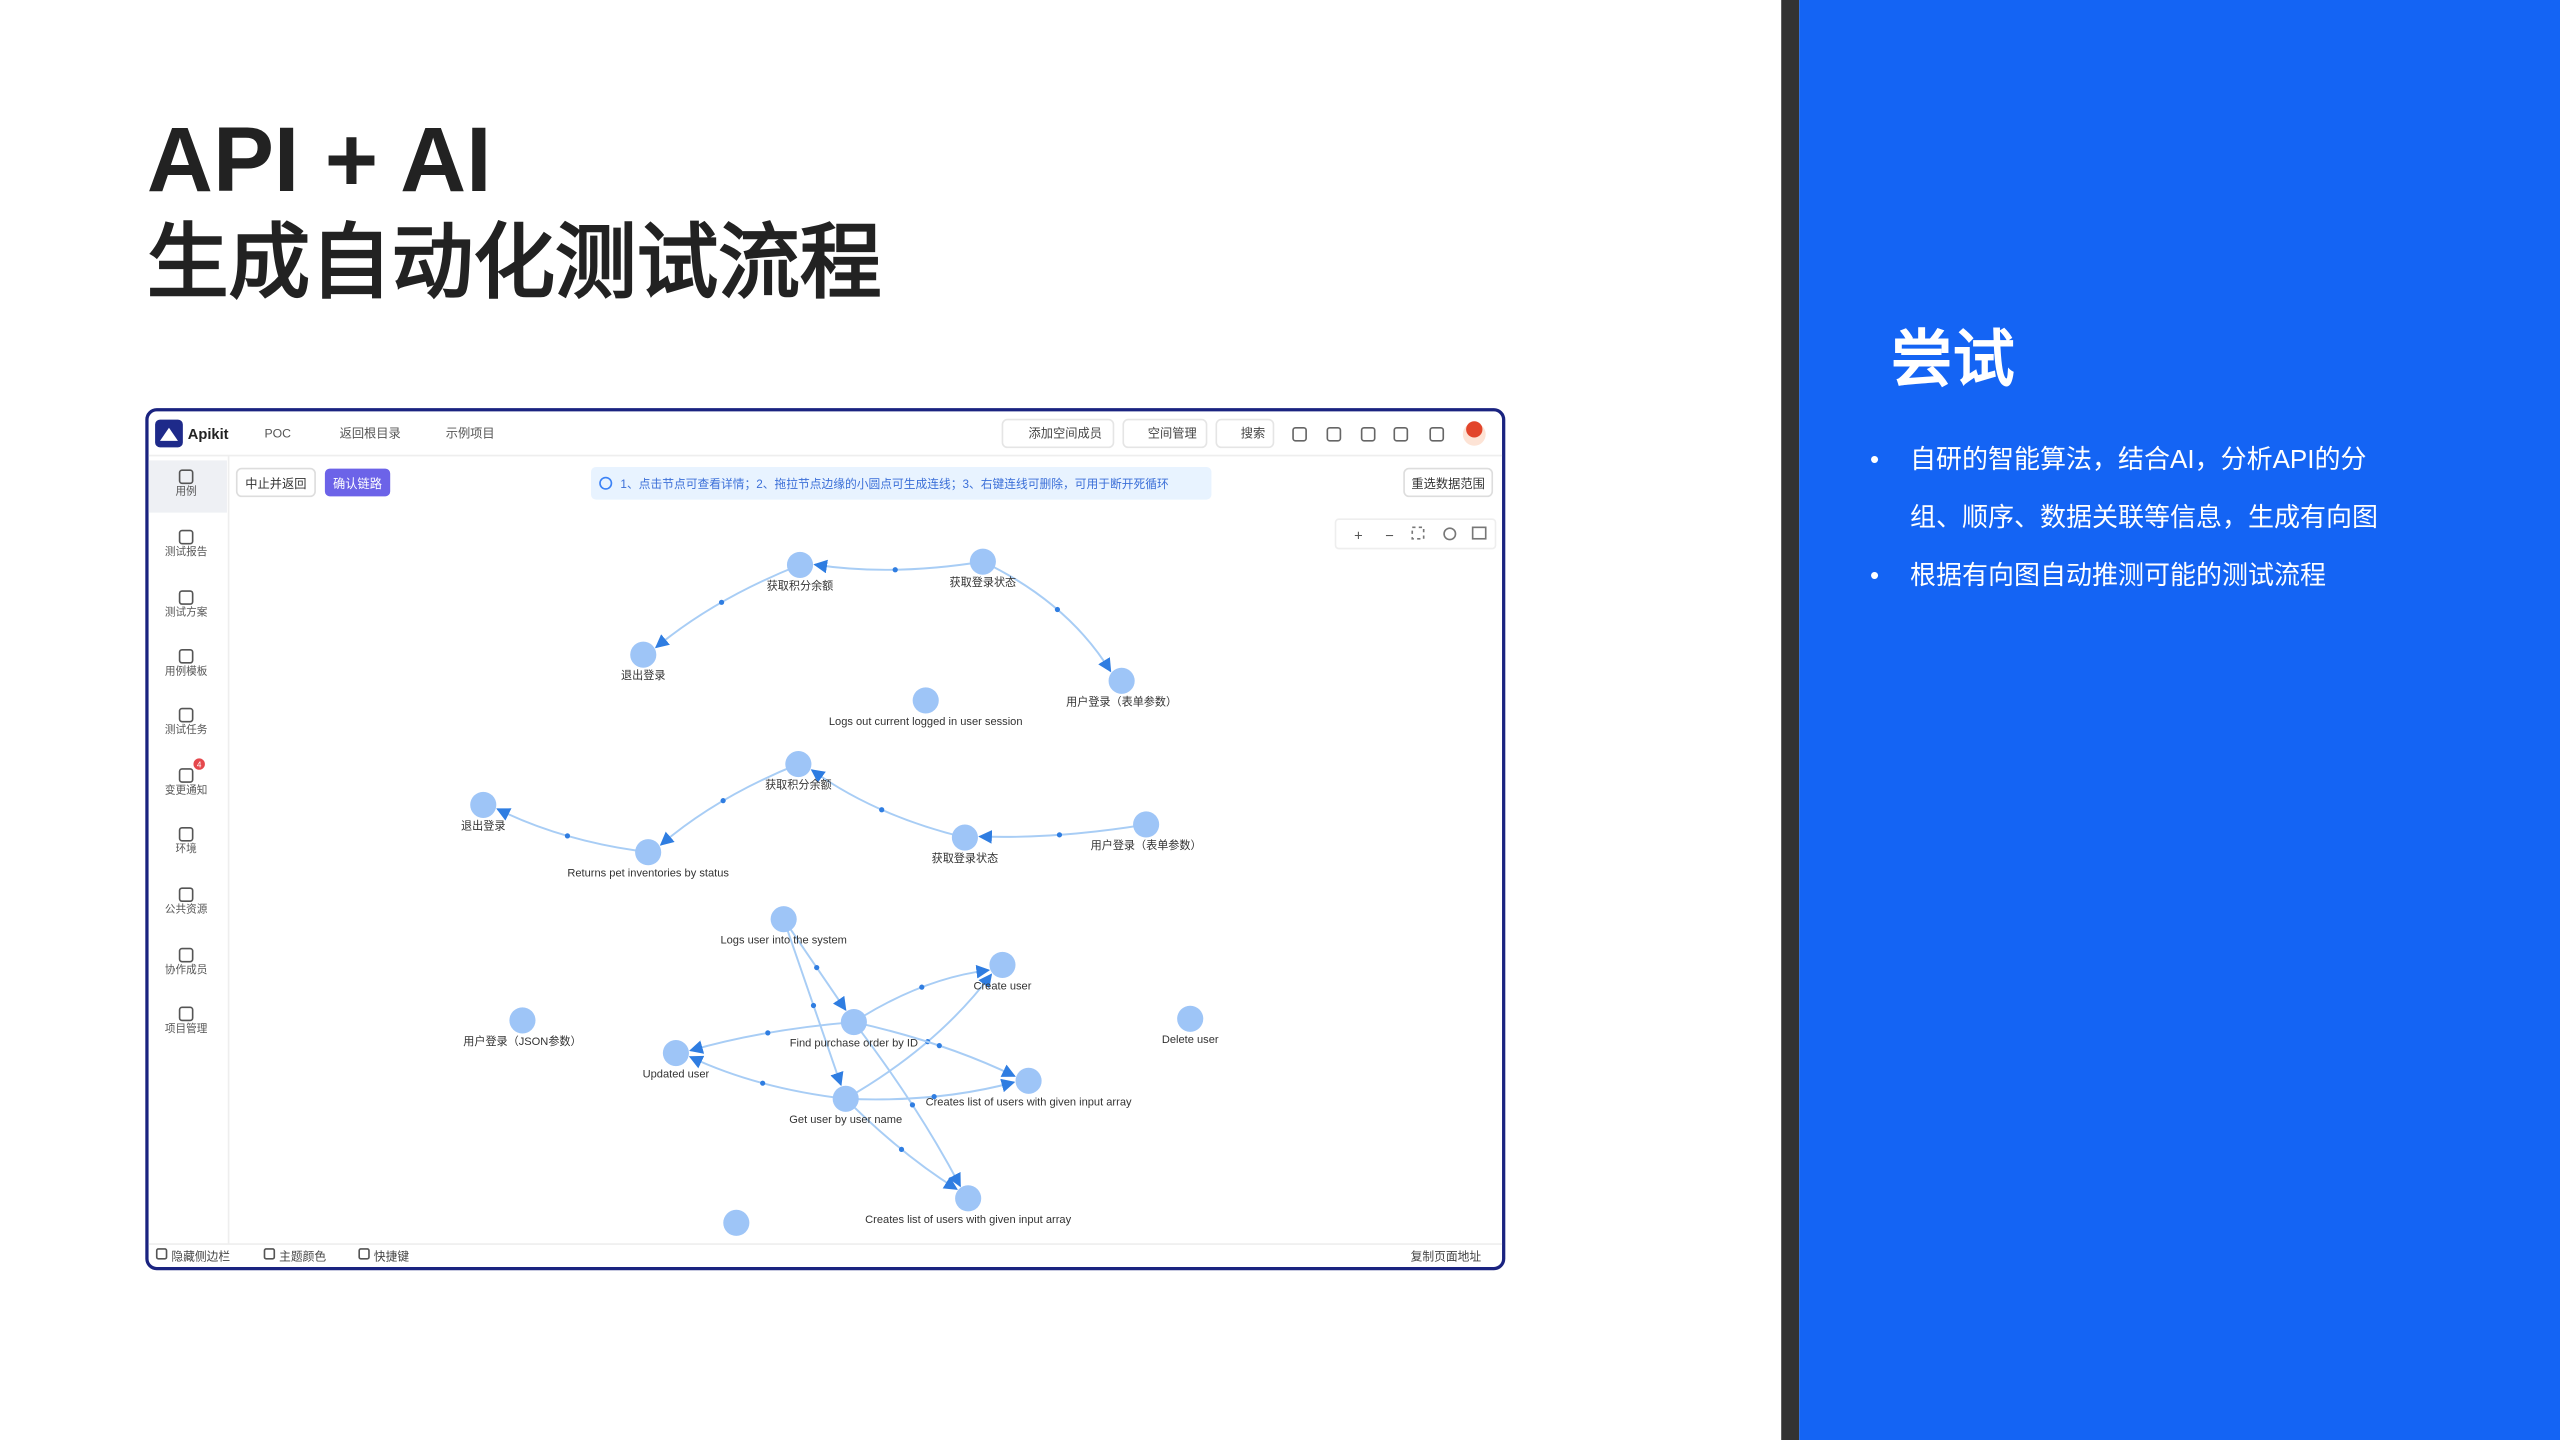 Image resolution: width=2560 pixels, height=1440 pixels. Describe the element at coordinates (470, 434) in the screenshot. I see `project-name: 示例项目` at that location.